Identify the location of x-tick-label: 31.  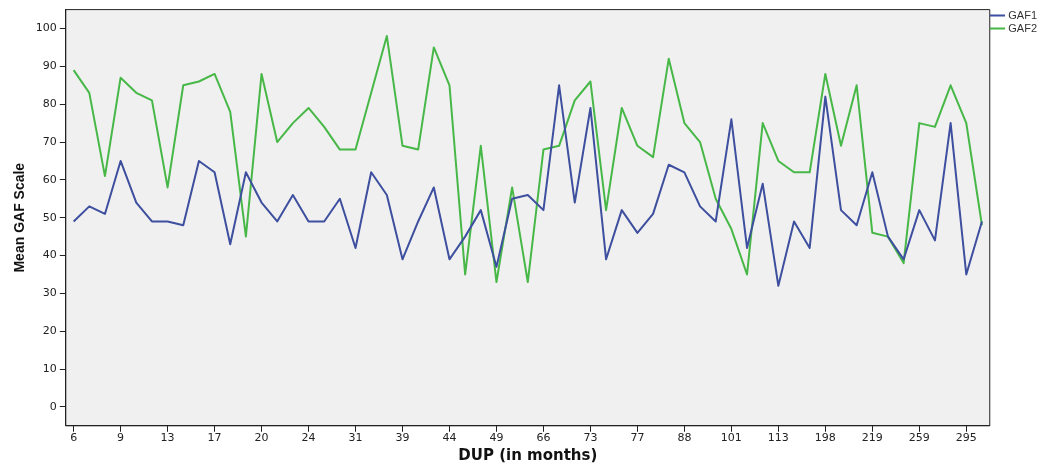
(355, 438).